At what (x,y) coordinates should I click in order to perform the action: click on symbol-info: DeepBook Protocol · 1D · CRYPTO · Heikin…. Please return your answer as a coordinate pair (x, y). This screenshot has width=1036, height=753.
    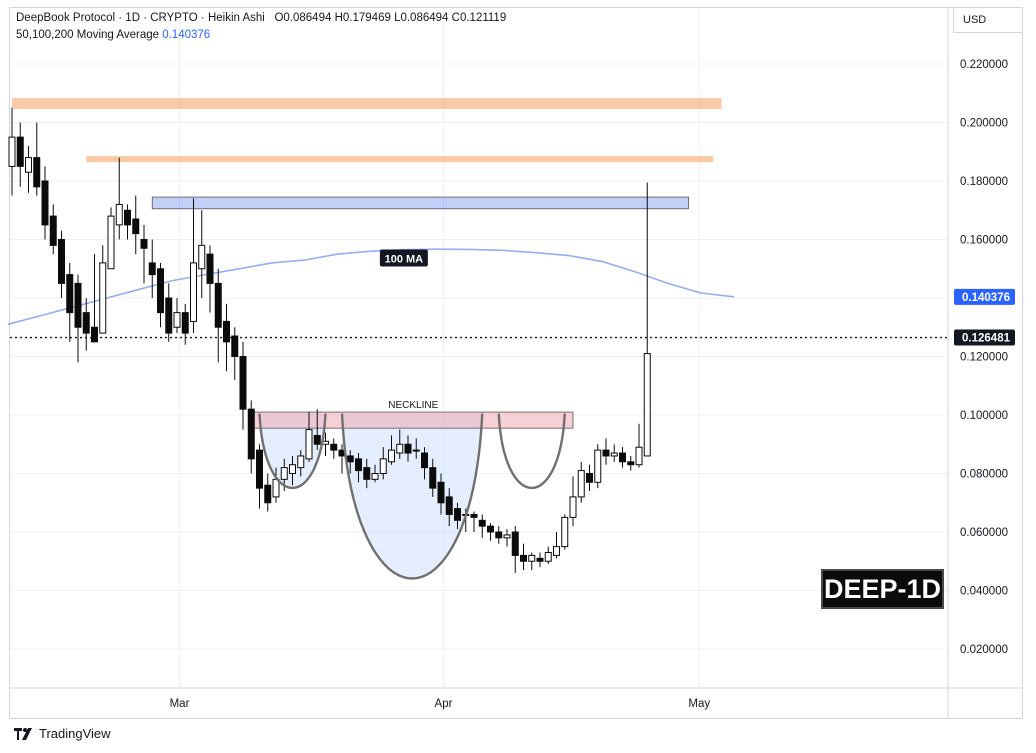
    Looking at the image, I should click on (140, 18).